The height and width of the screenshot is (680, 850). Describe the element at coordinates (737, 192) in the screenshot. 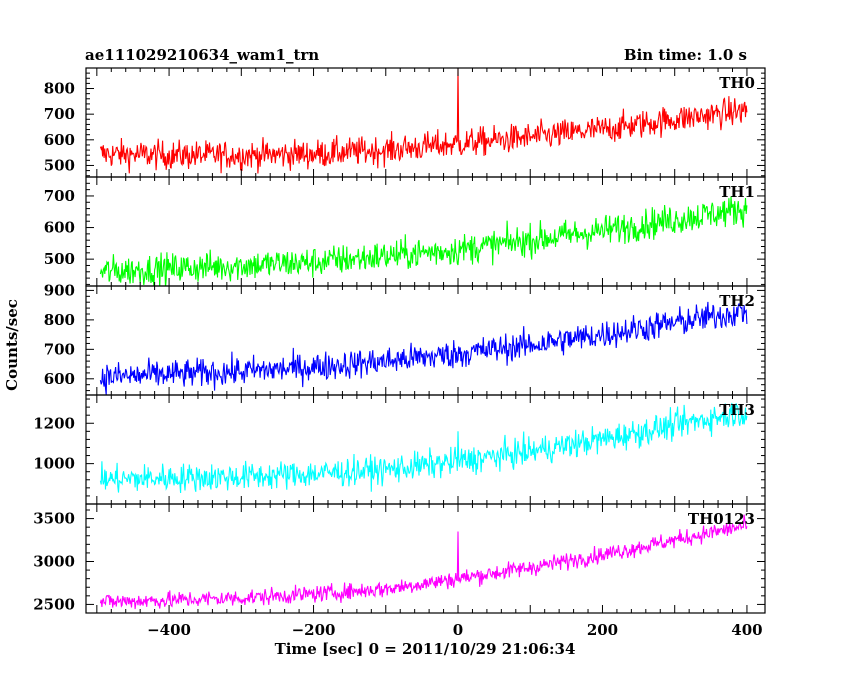

I see `panel-label: TH1` at that location.